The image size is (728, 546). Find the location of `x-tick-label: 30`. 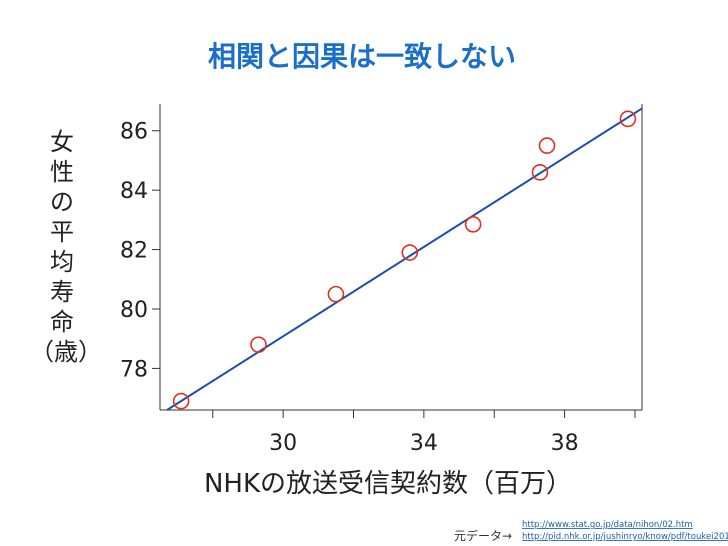

x-tick-label: 30 is located at coordinates (283, 443).